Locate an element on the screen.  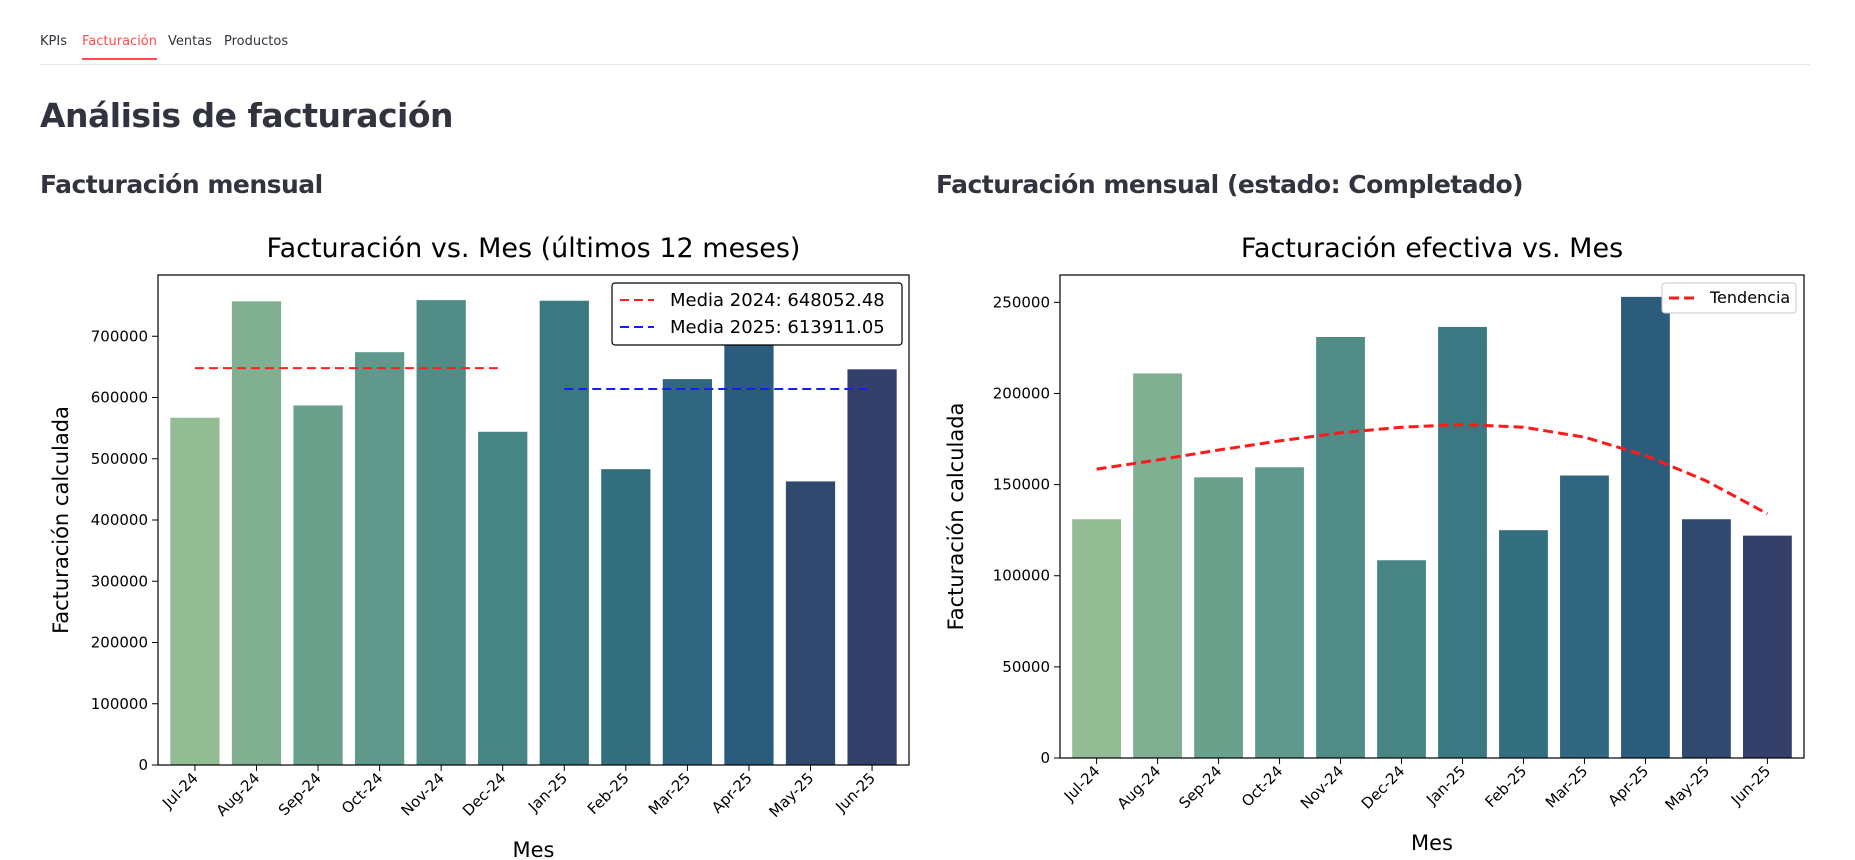
legend-label: Tendencia is located at coordinates (1749, 297).